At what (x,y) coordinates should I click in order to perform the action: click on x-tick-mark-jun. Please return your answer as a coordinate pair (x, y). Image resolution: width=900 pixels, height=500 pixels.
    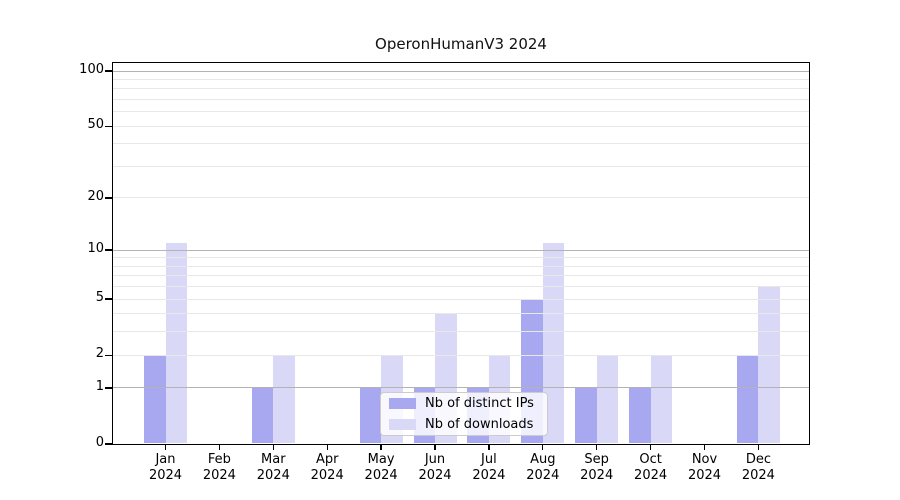
    Looking at the image, I should click on (435, 447).